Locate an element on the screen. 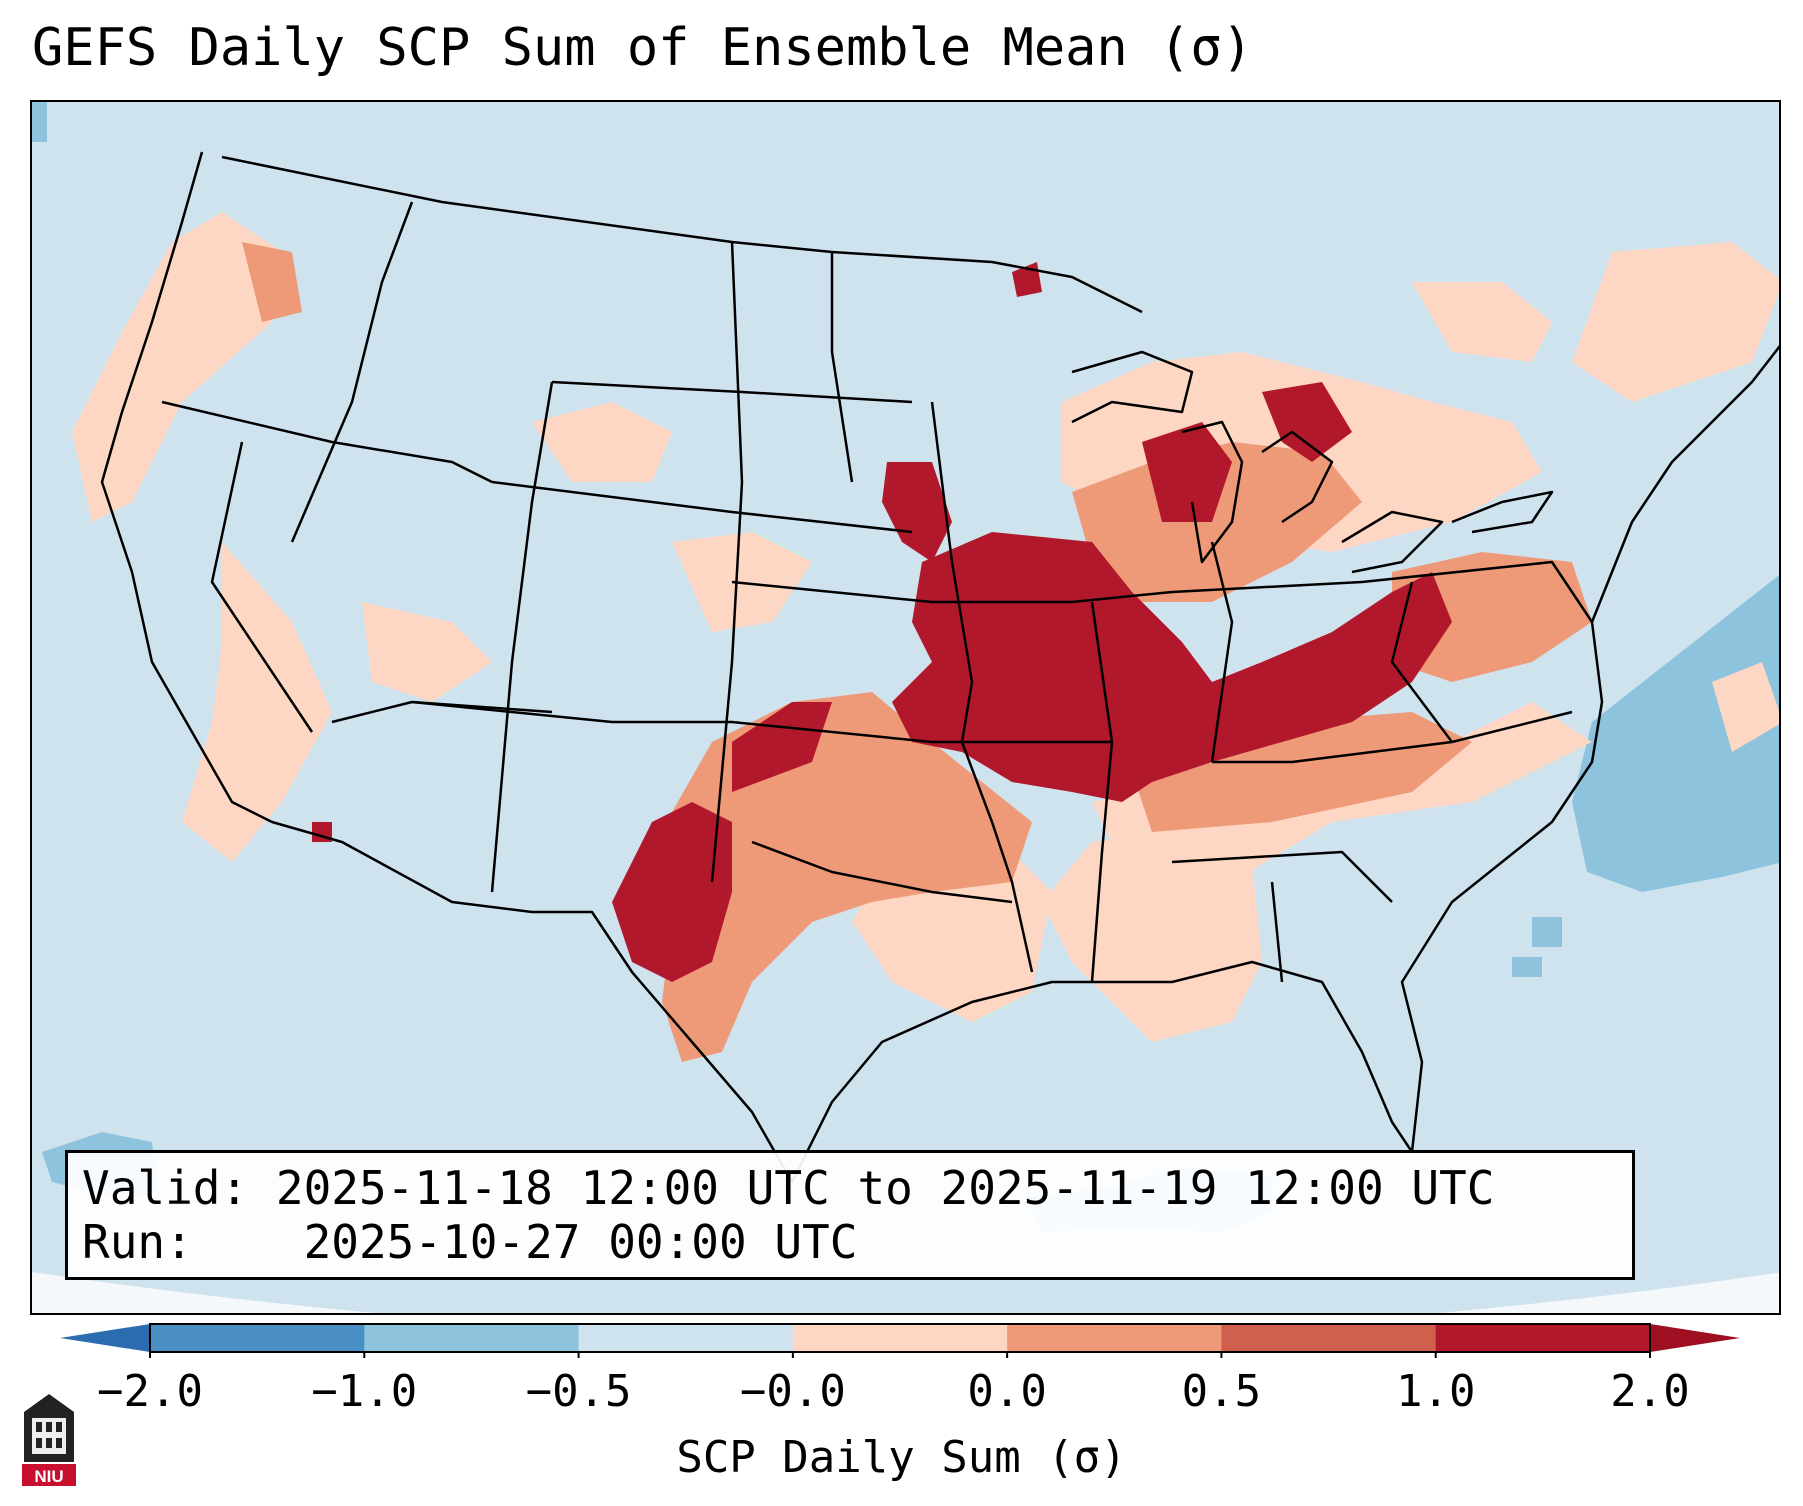 The width and height of the screenshot is (1803, 1506). colorbar-segments is located at coordinates (900, 1338).